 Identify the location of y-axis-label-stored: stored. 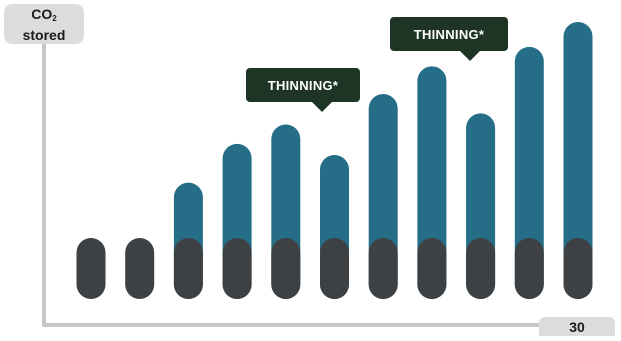
(44, 34).